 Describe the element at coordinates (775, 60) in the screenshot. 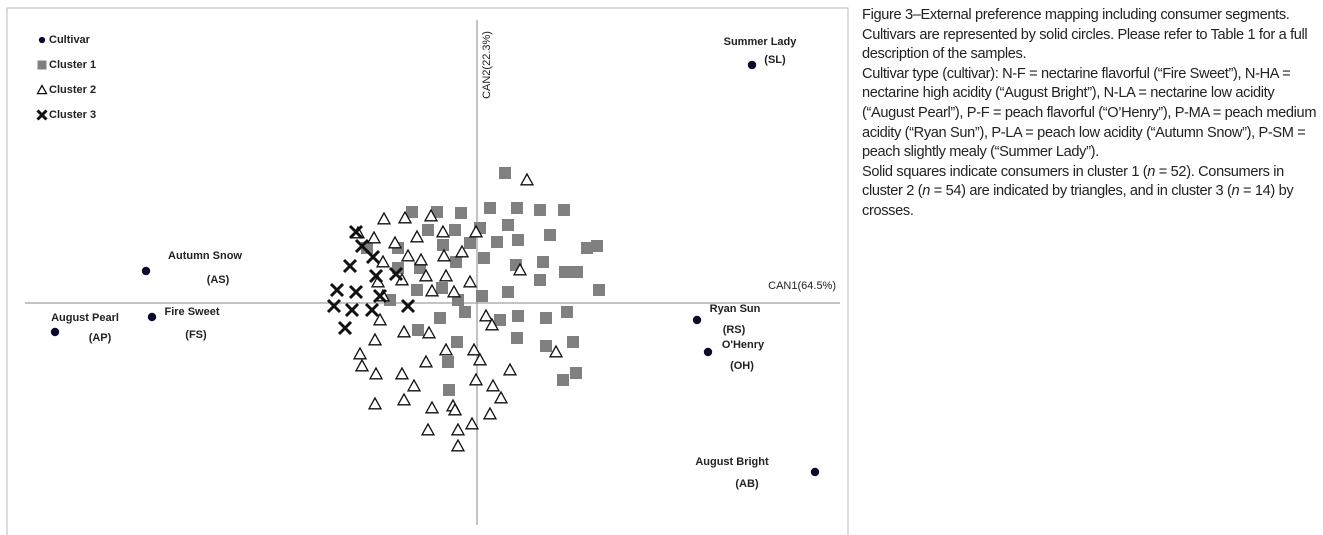

I see `point-abbreviation: (SL)` at that location.